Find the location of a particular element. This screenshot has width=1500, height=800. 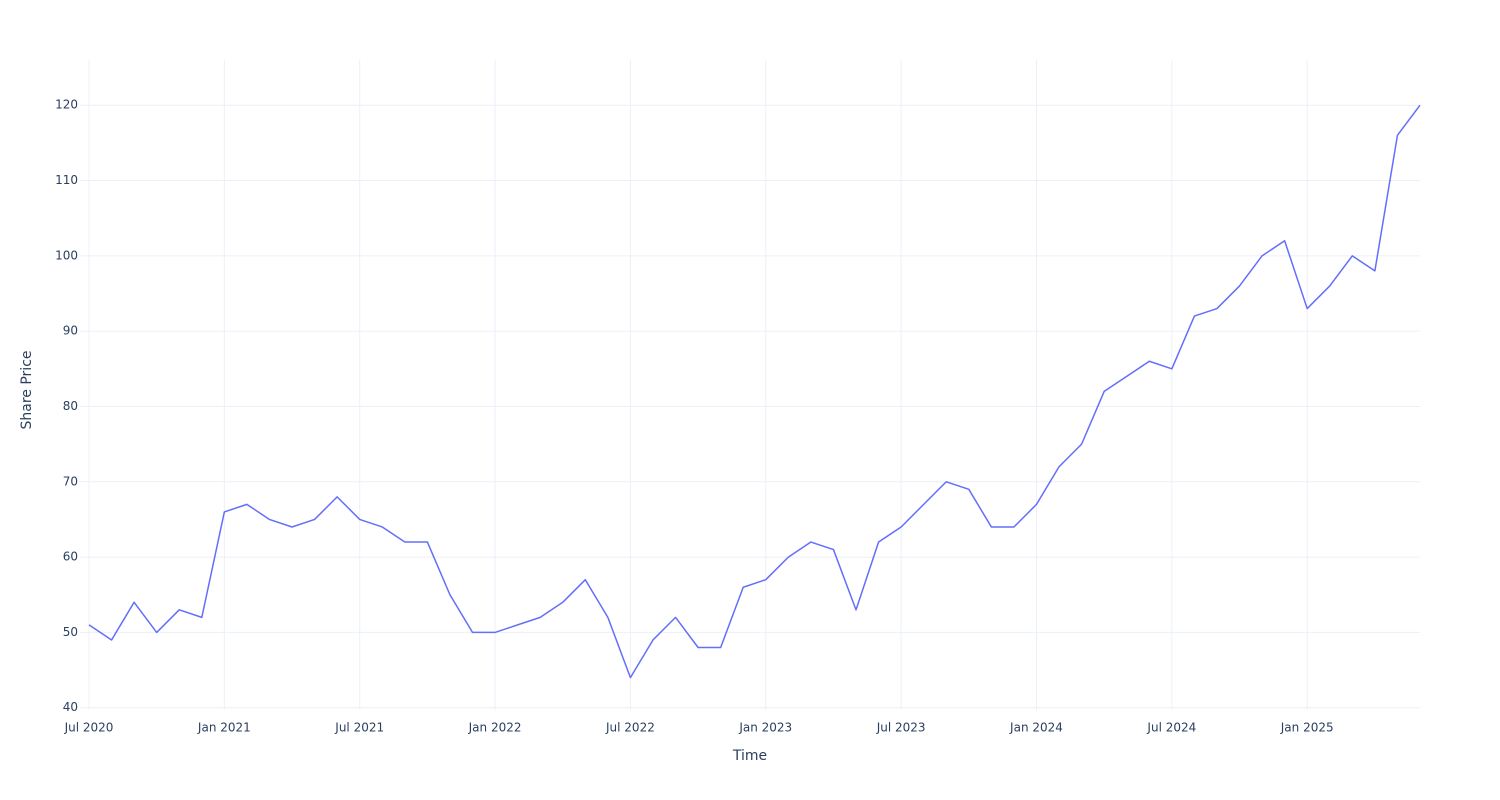

y-tick-label: 60 is located at coordinates (70, 557).